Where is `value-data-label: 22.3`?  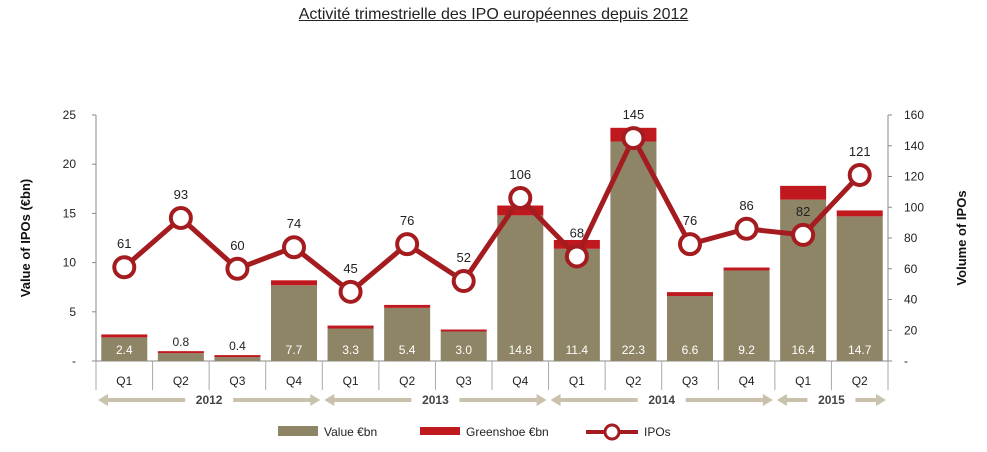 value-data-label: 22.3 is located at coordinates (634, 350).